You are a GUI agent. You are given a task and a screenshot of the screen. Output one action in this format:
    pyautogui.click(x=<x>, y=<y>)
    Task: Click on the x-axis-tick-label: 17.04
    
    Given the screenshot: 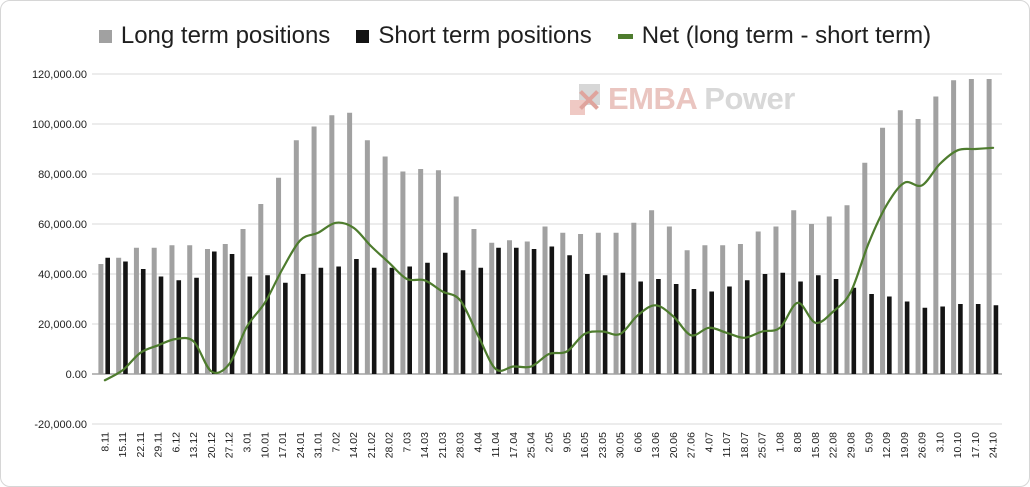 What is the action you would take?
    pyautogui.click(x=514, y=445)
    